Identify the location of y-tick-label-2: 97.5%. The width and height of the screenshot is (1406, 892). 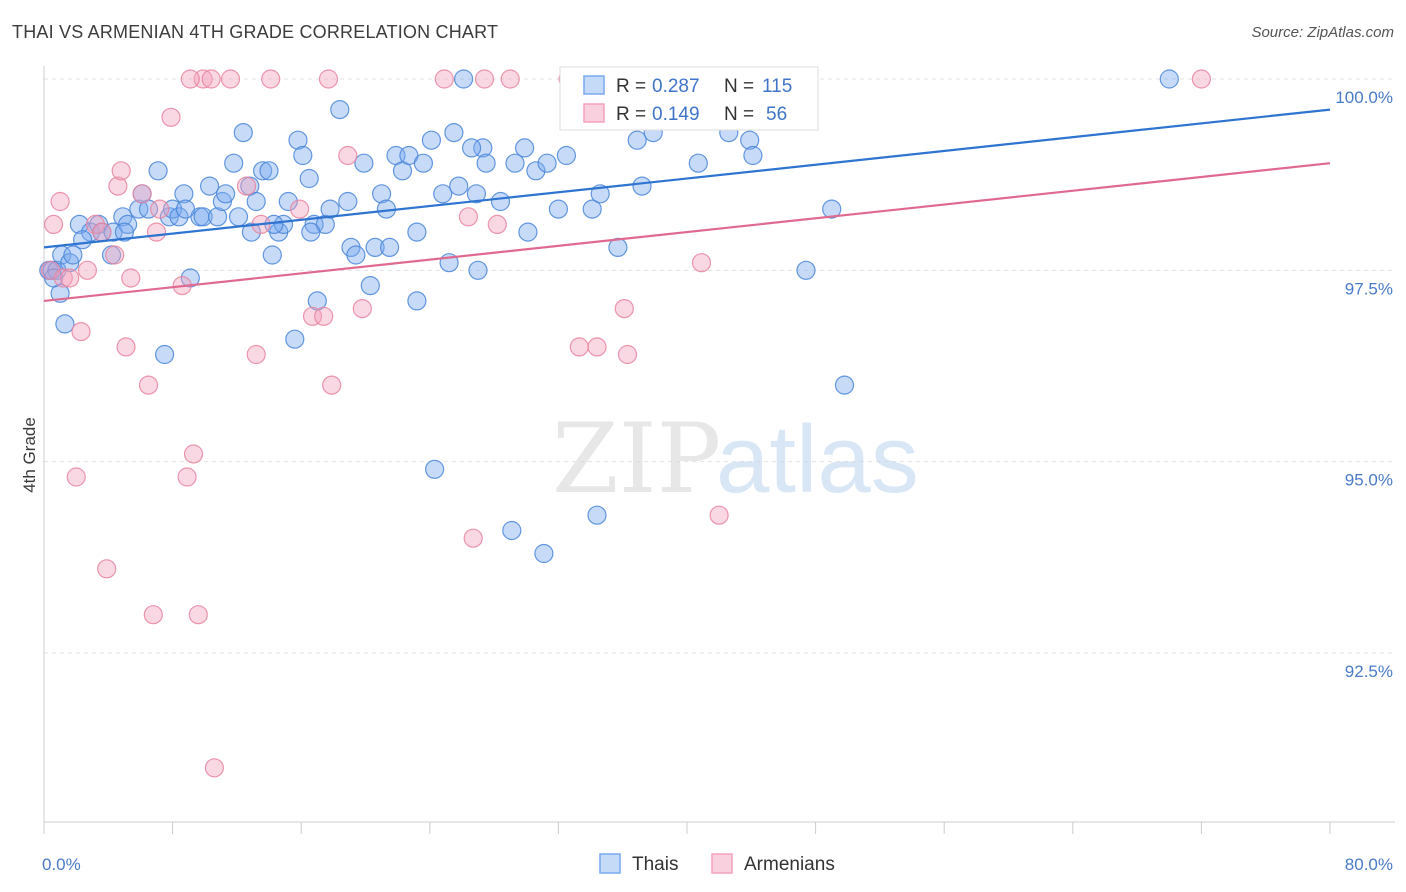
(1369, 288).